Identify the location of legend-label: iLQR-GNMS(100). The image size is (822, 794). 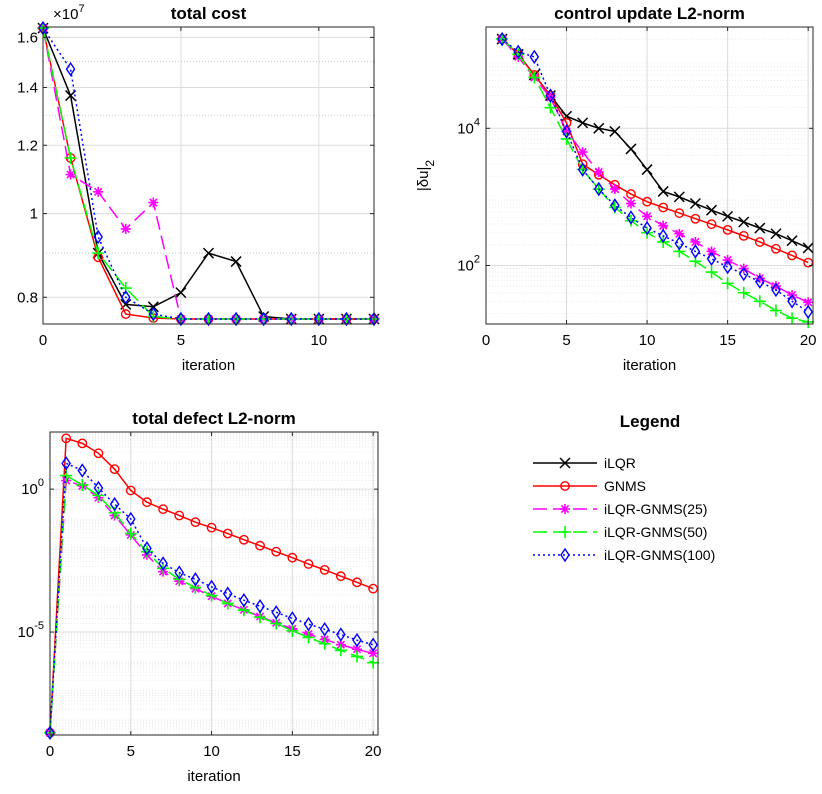
(659, 555).